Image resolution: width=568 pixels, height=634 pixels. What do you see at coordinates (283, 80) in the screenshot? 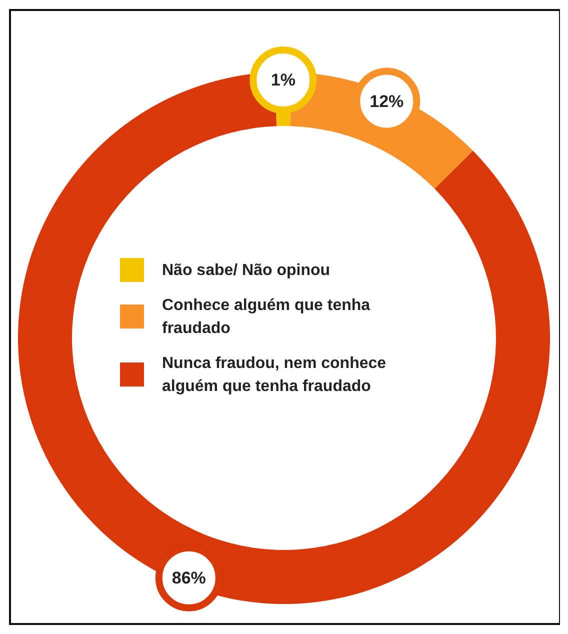
I see `data-label: 1%` at bounding box center [283, 80].